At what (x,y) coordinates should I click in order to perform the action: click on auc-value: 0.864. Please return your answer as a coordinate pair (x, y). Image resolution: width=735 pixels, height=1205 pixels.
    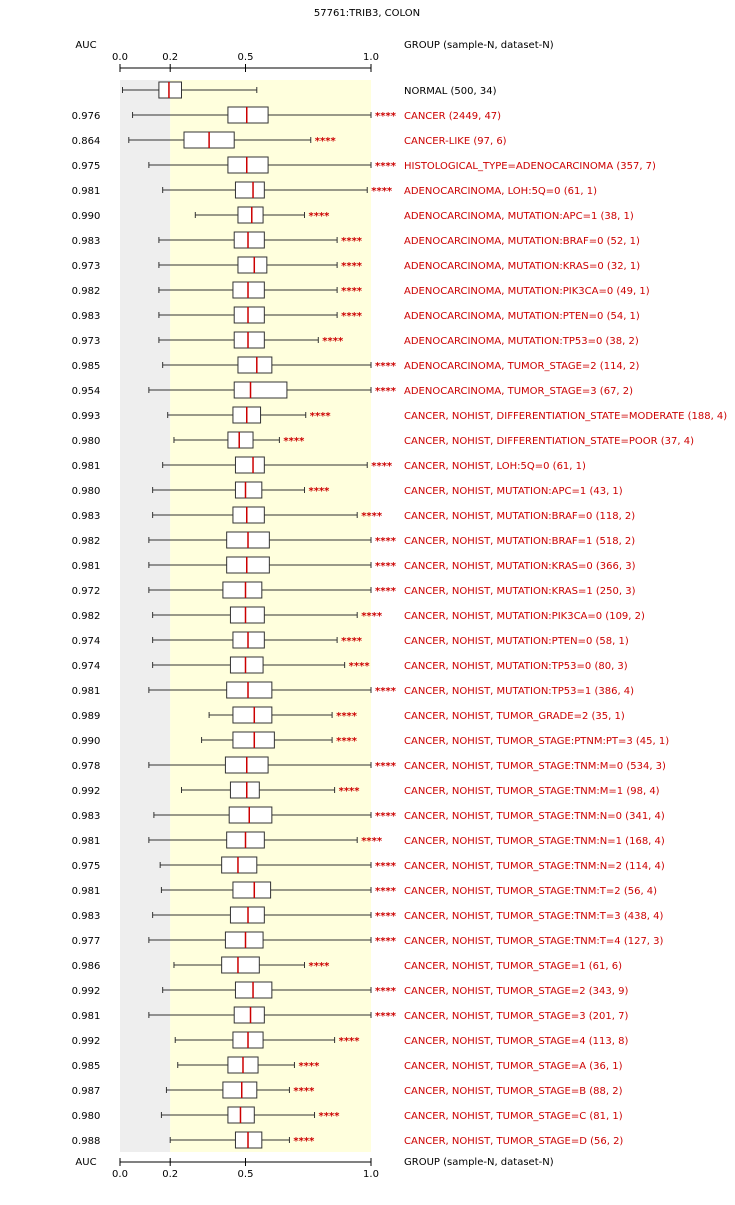
    Looking at the image, I should click on (86, 141).